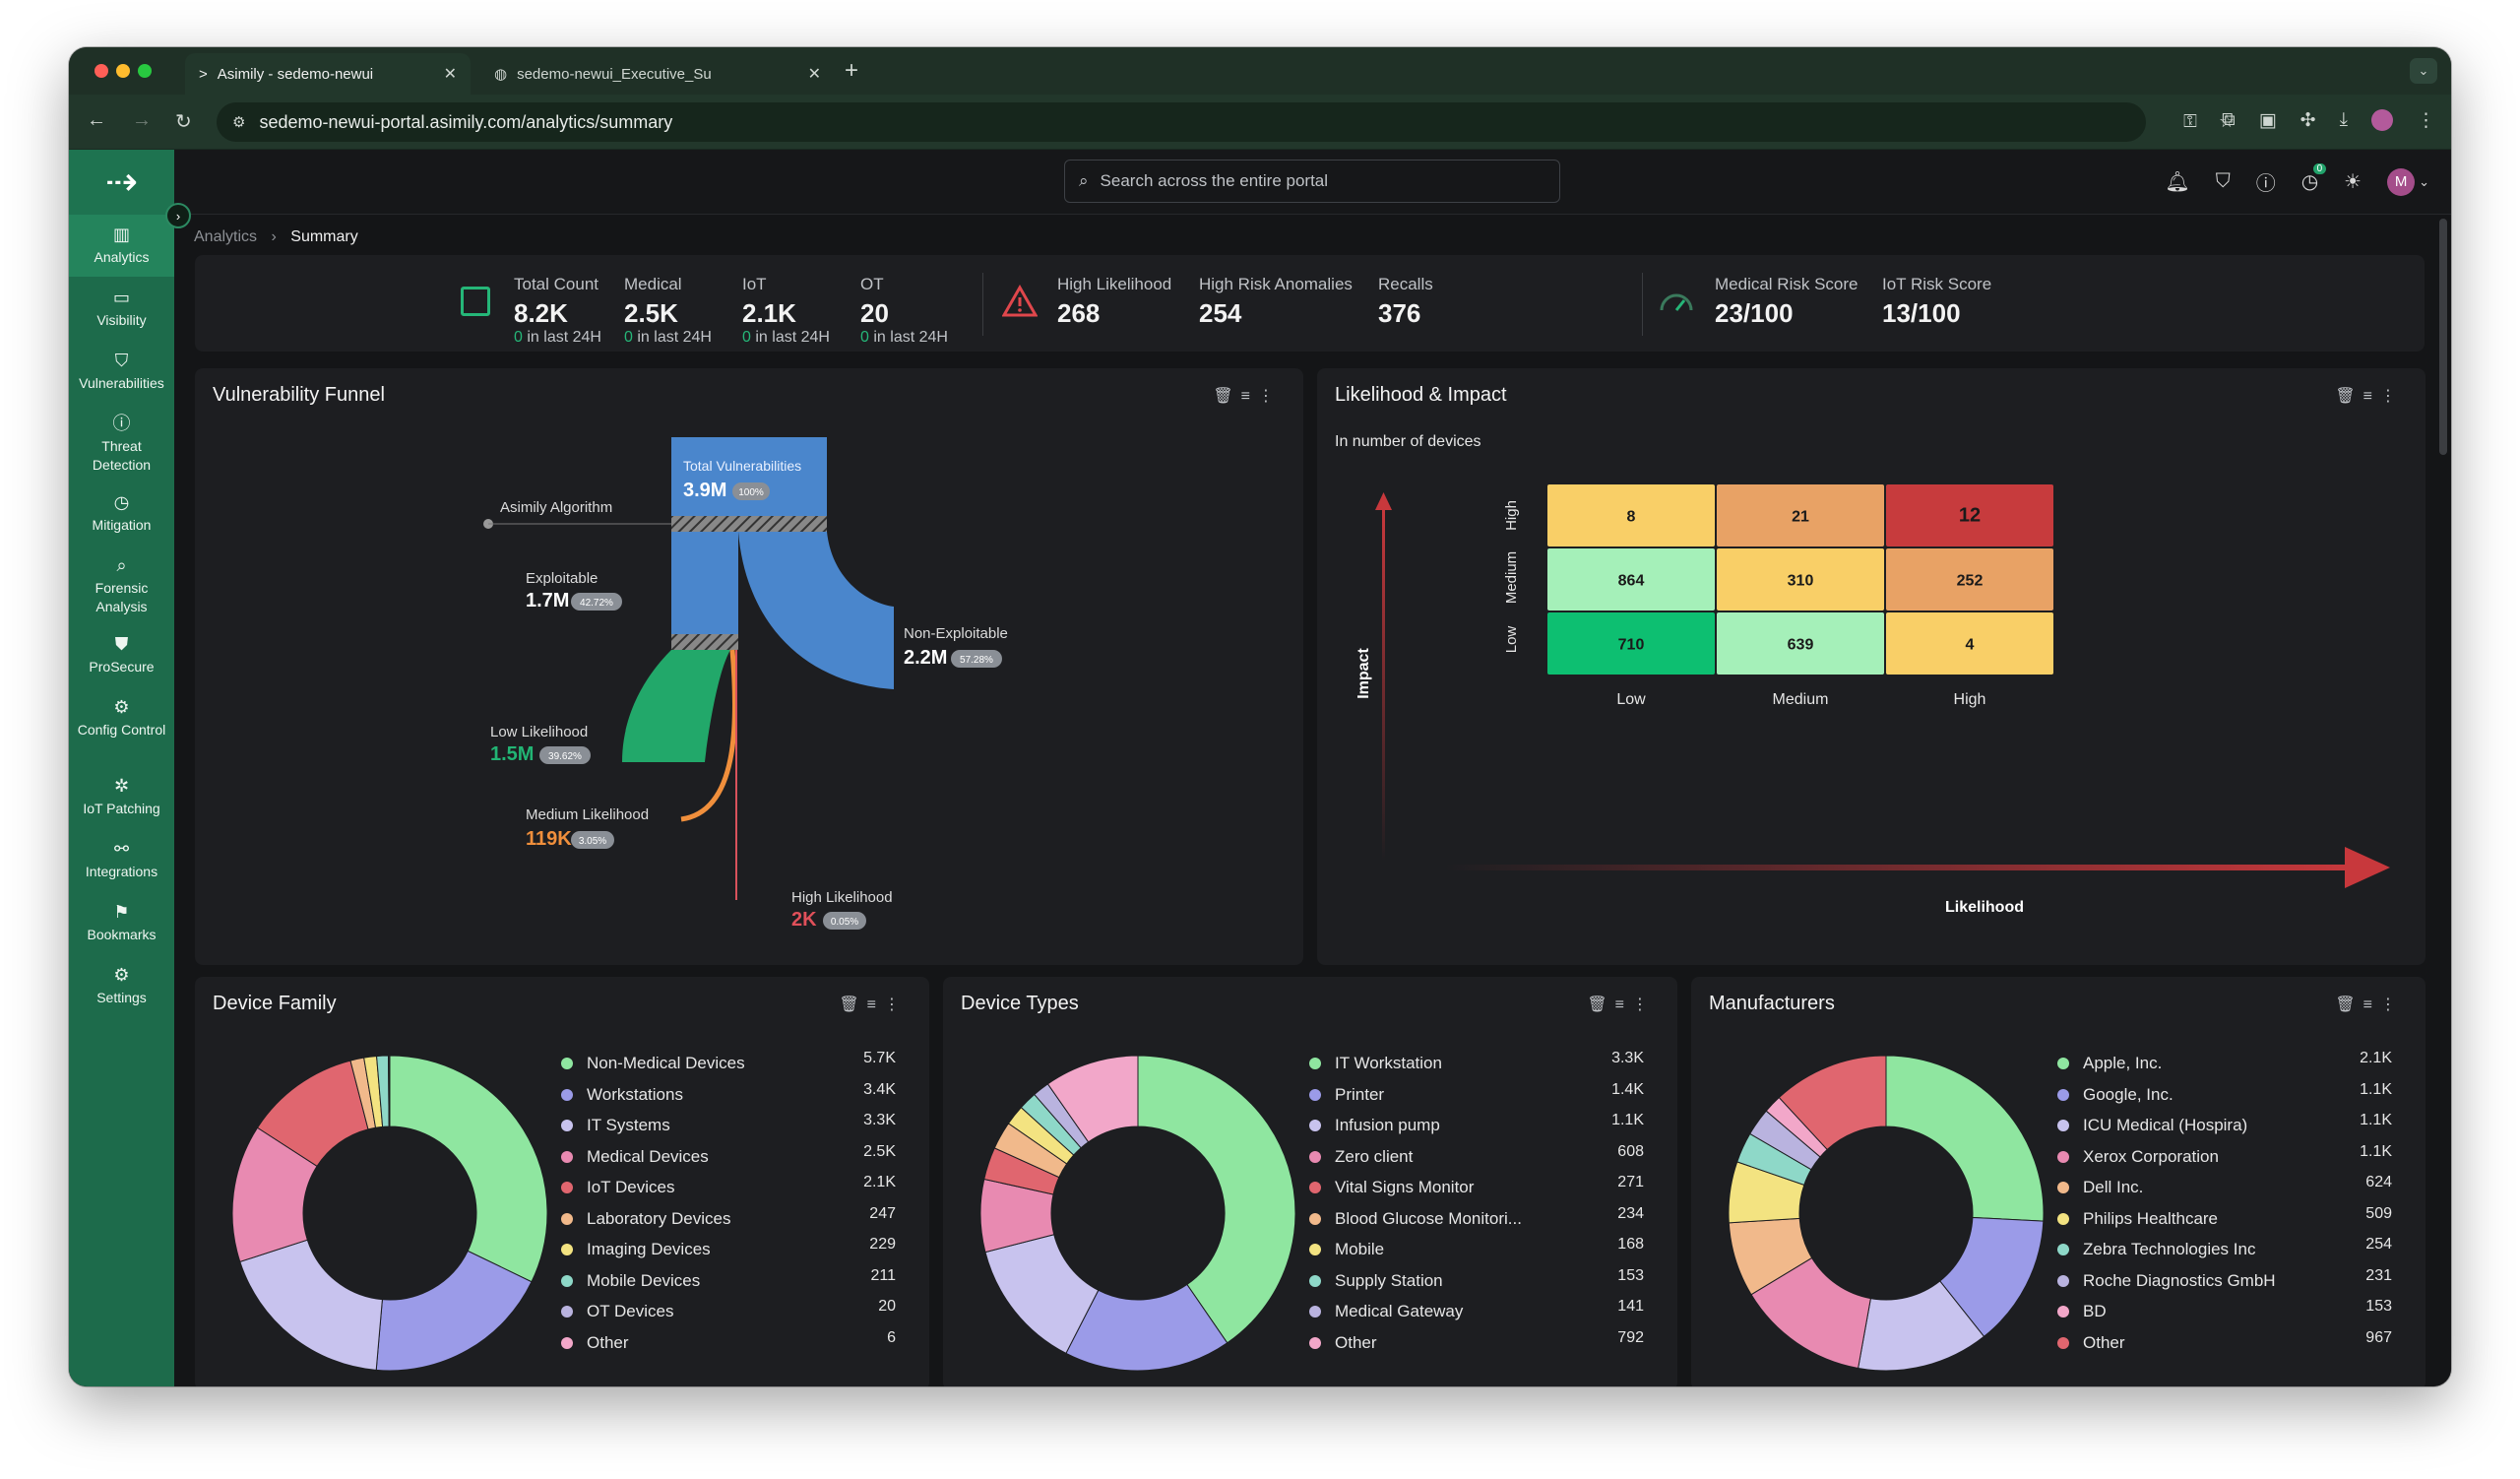 This screenshot has width=2520, height=1479. I want to click on stat-iot-risk-score: IoT Risk Score 13/100, so click(1936, 302).